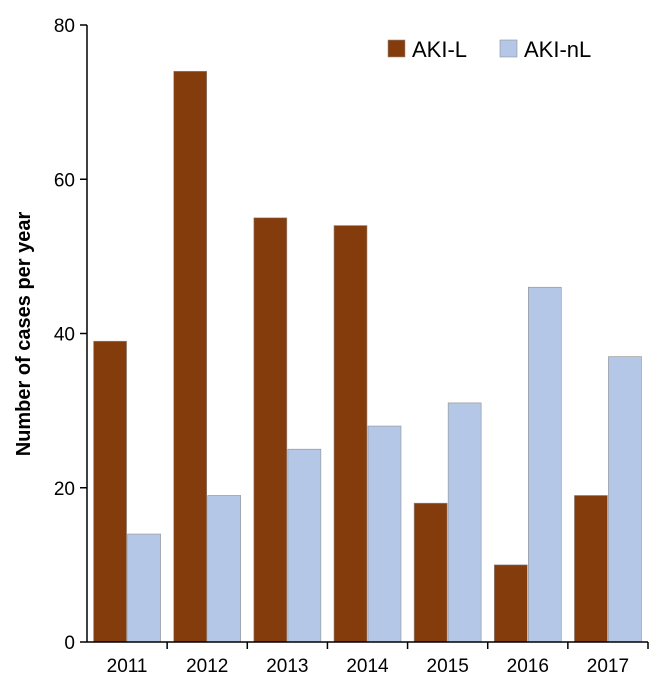 This screenshot has height=682, width=653. What do you see at coordinates (528, 666) in the screenshot?
I see `x-tick-label: 2016` at bounding box center [528, 666].